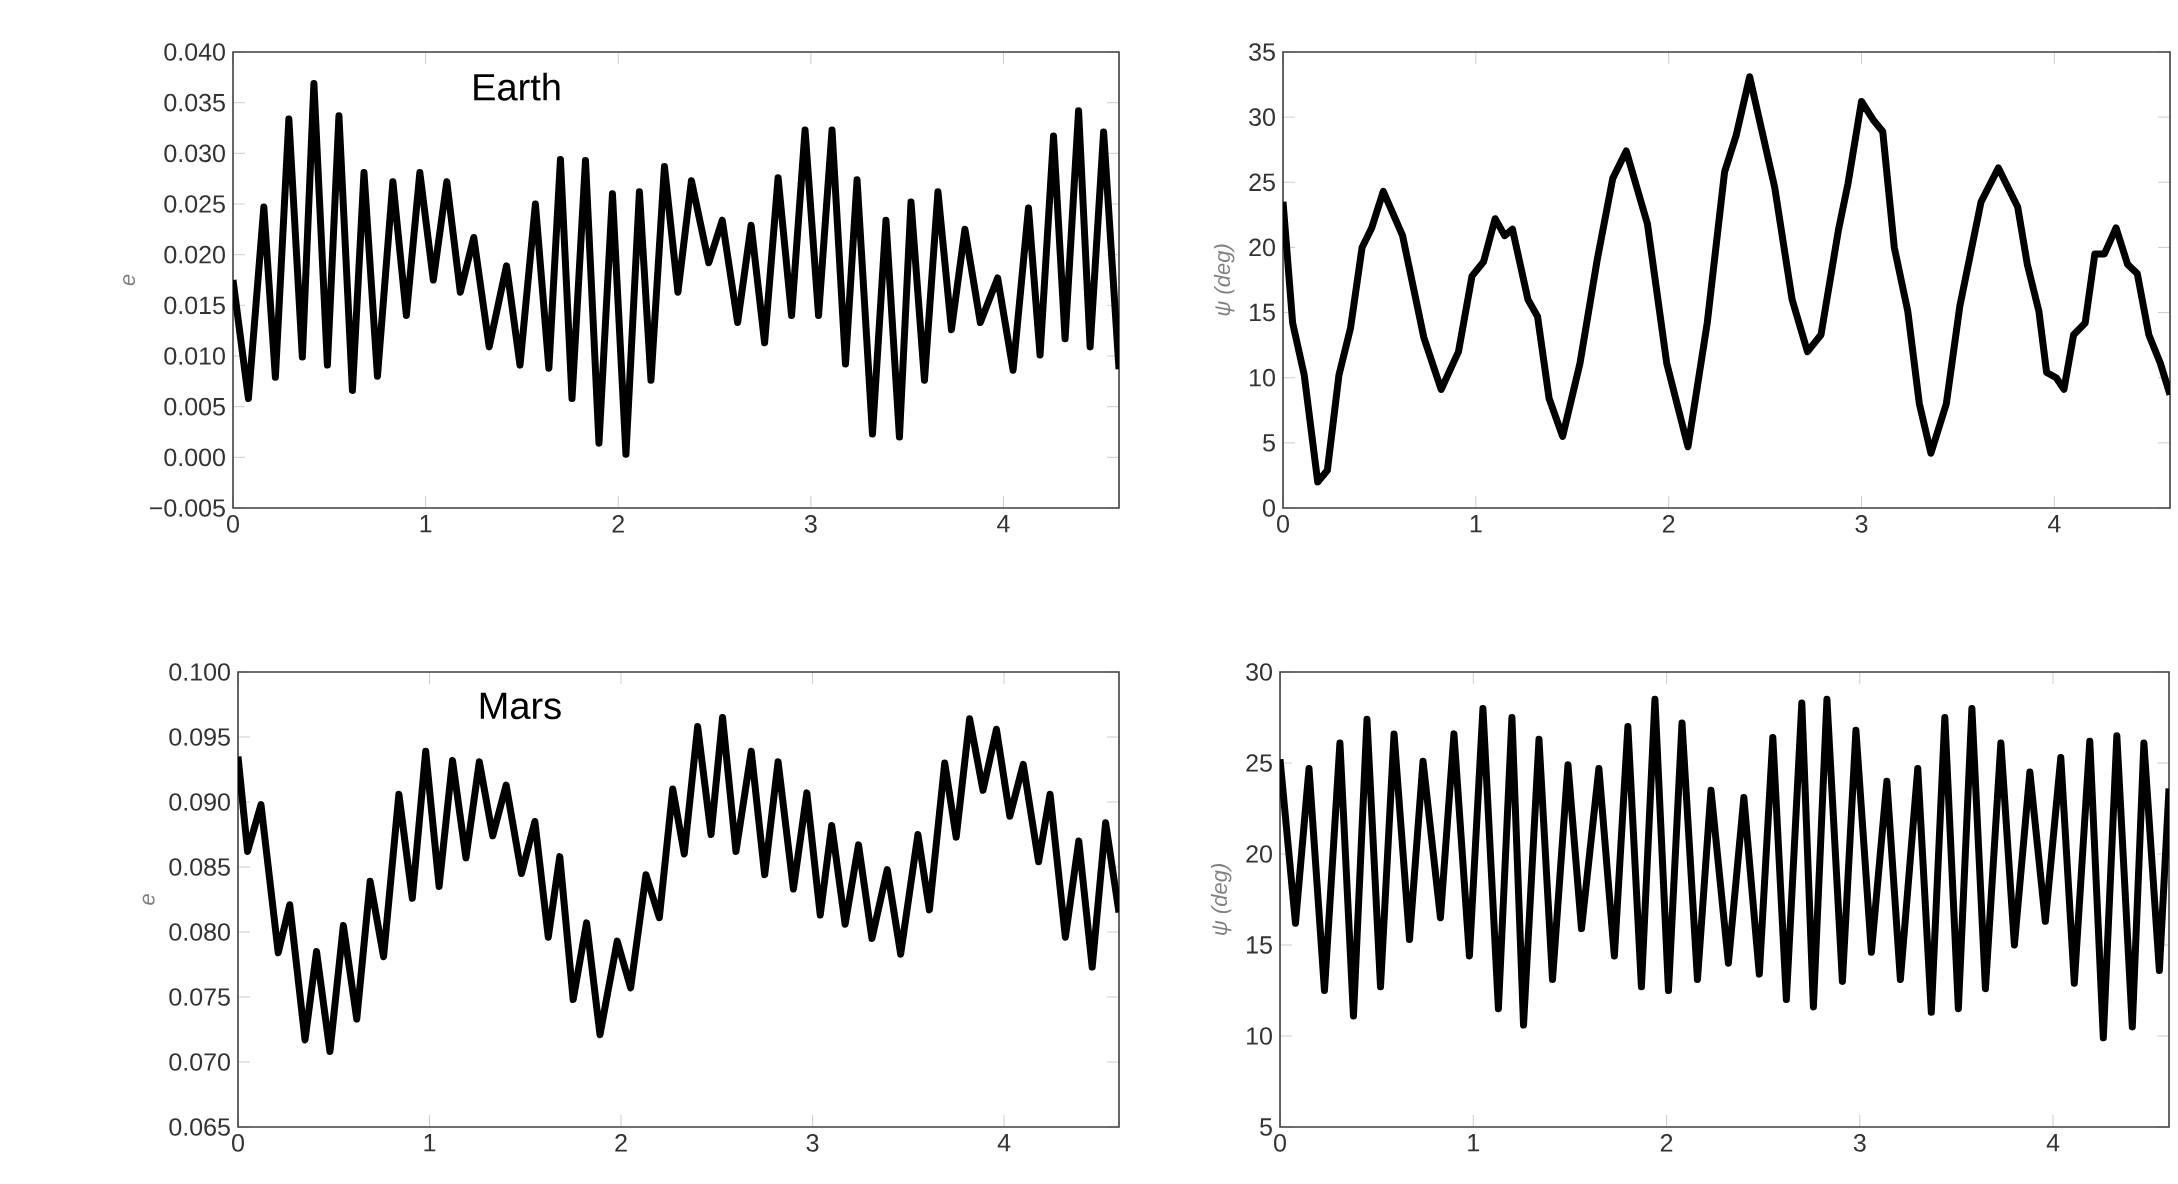 This screenshot has width=2178, height=1184. What do you see at coordinates (199, 802) in the screenshot?
I see `y-tick-label: 0.090` at bounding box center [199, 802].